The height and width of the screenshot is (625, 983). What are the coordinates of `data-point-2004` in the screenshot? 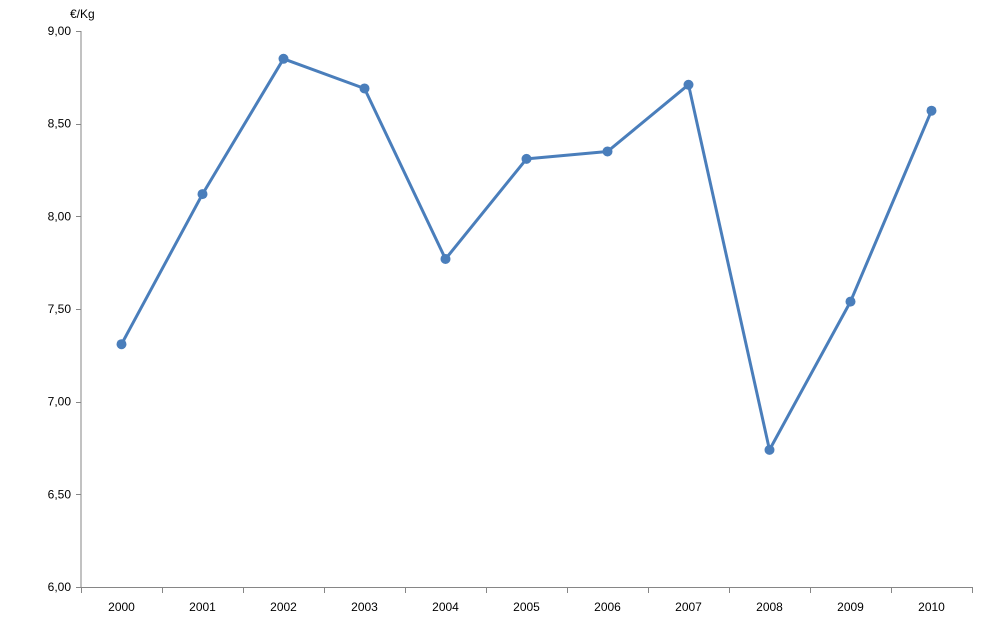 It's located at (445, 258).